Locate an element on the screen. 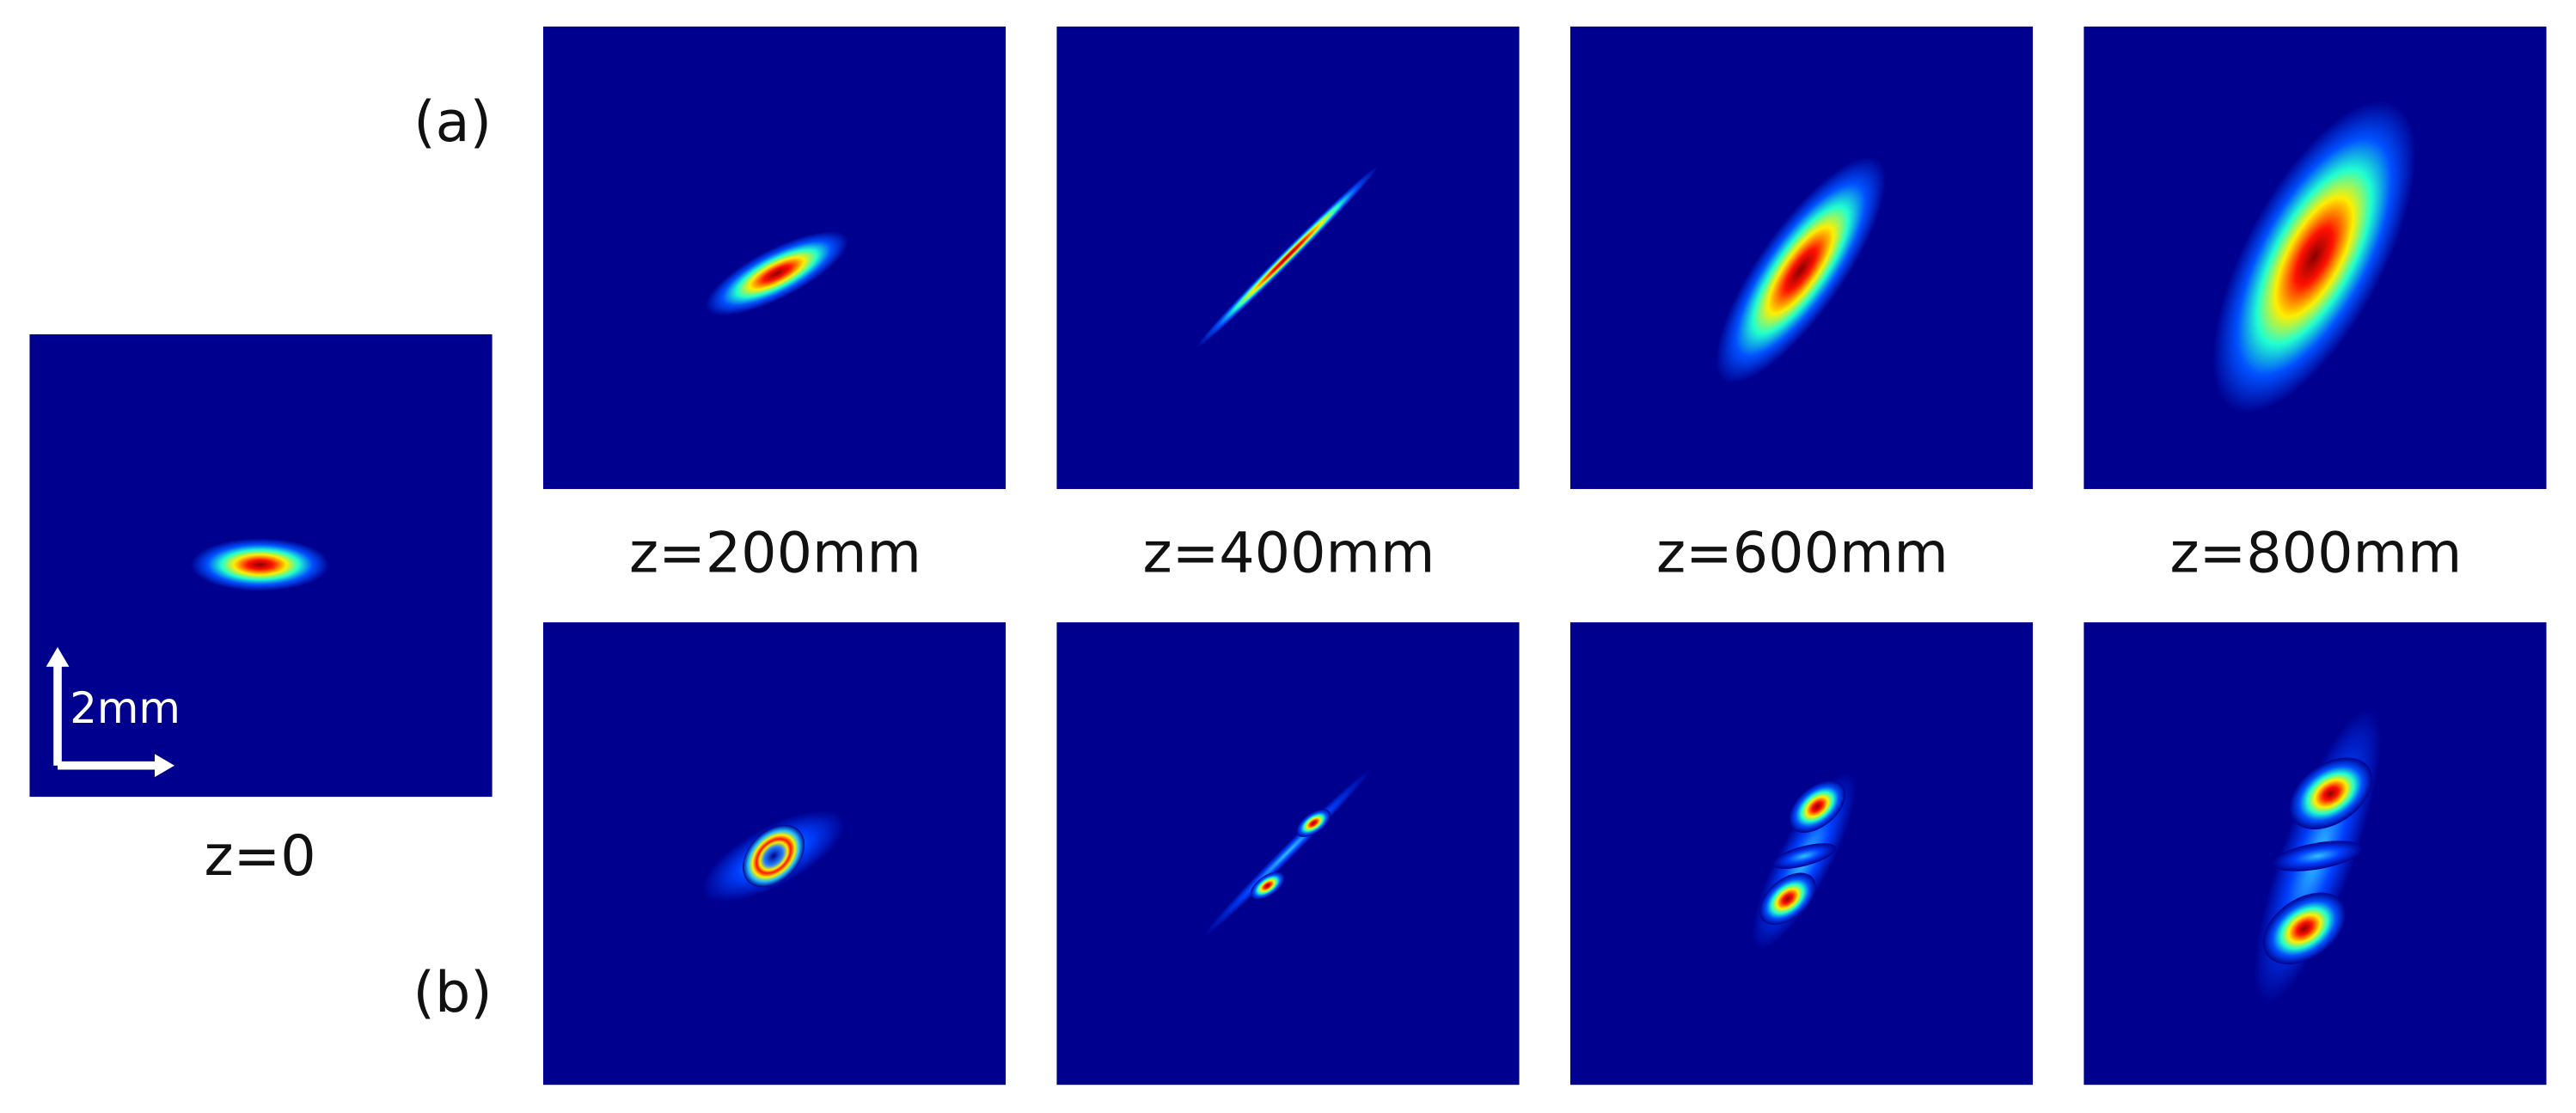 Image resolution: width=2576 pixels, height=1113 pixels. column-label: z=600mm is located at coordinates (1802, 554).